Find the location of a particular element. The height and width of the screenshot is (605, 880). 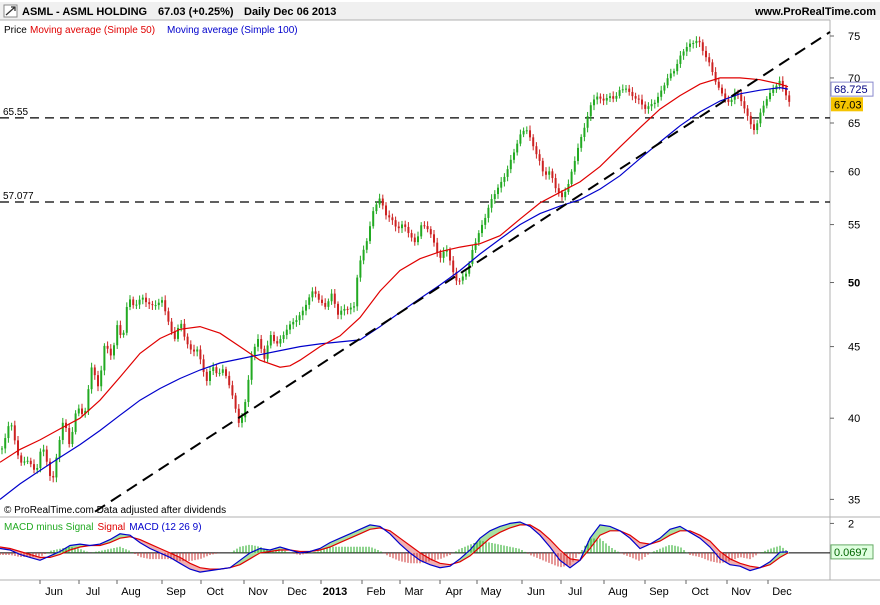

support-label: 65.55 is located at coordinates (15, 112).